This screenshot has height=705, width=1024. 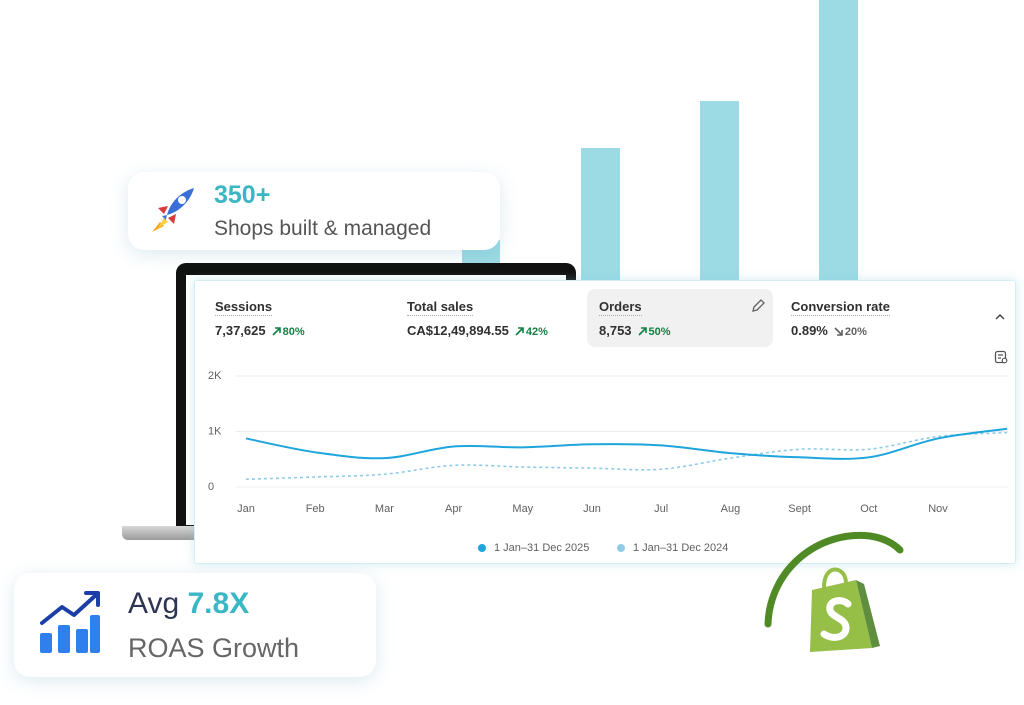 What do you see at coordinates (1001, 357) in the screenshot?
I see `chart-settings-icon` at bounding box center [1001, 357].